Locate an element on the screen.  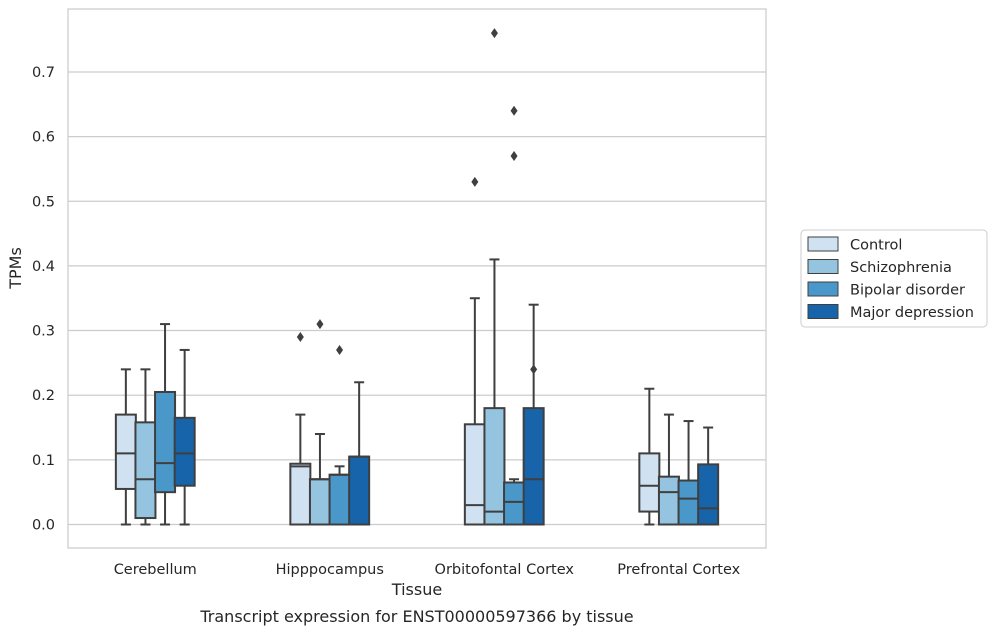
y-tick-label: 0.0 is located at coordinates (43, 526).